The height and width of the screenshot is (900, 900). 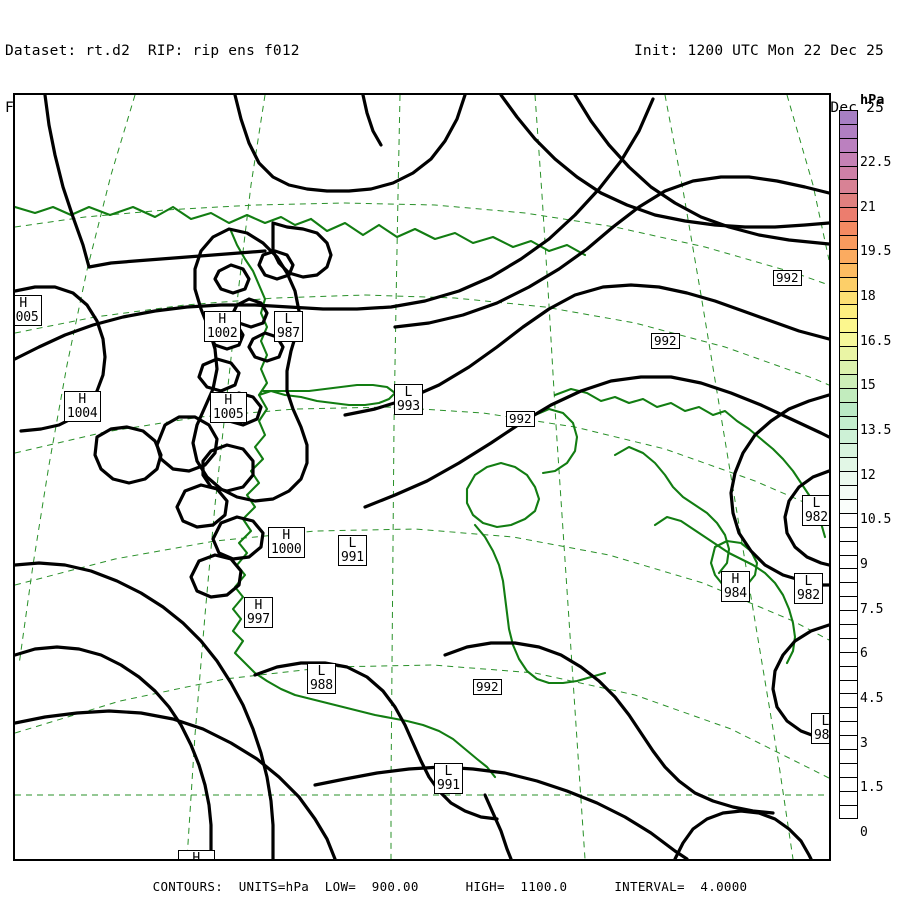 I want to click on center-value: 1004, so click(x=82, y=413).